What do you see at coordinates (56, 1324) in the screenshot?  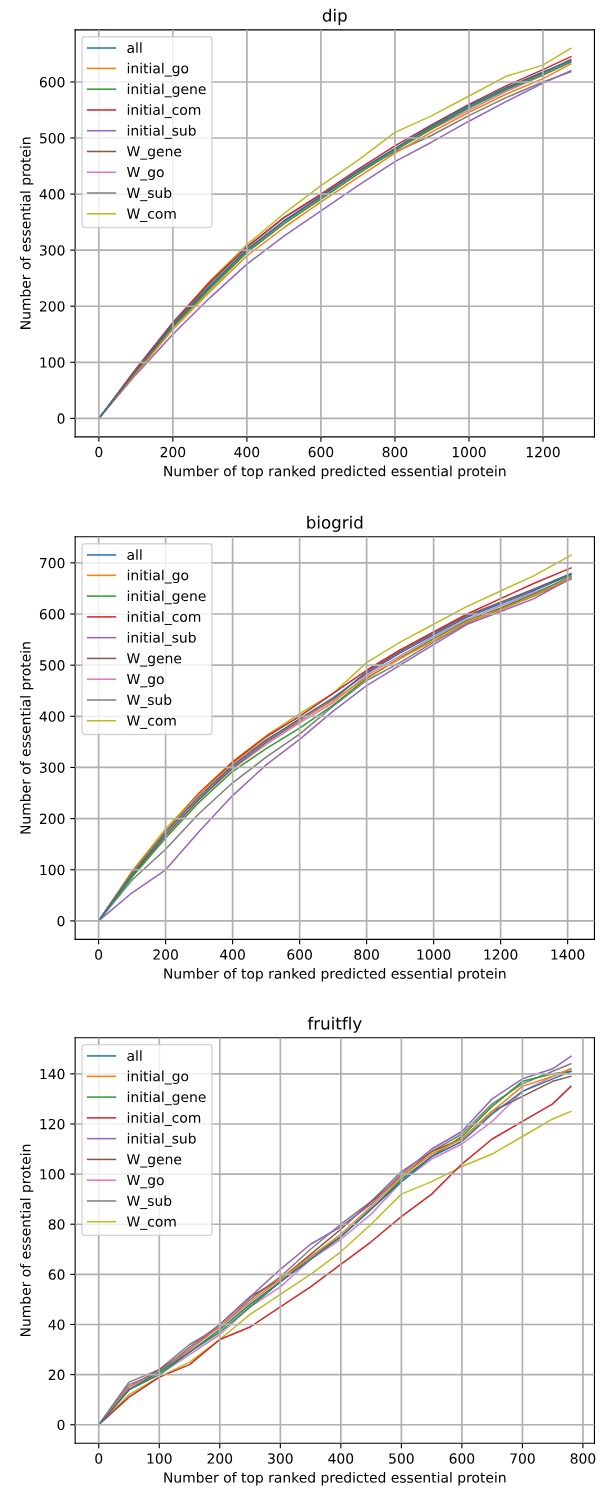 I see `y-tick-label: 40` at bounding box center [56, 1324].